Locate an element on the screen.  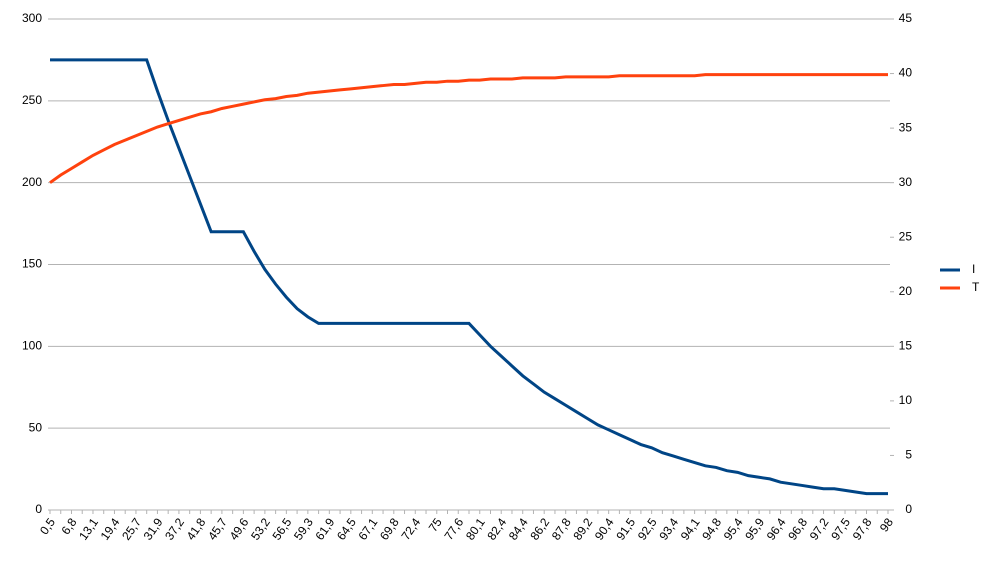
x-tick-label: 96,4 is located at coordinates (776, 528).